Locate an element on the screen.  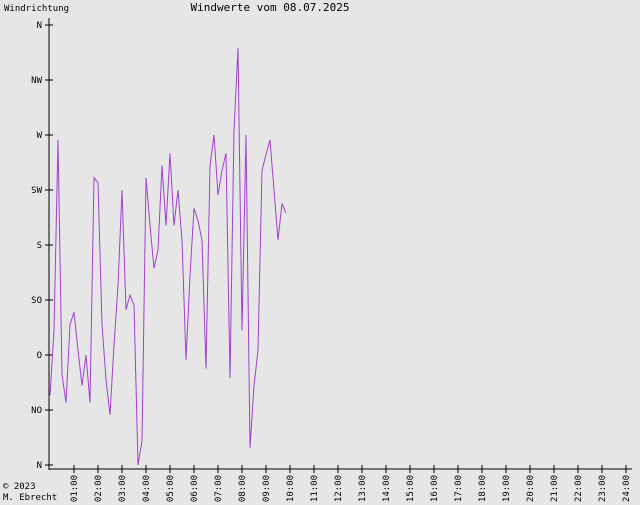
x-tick-label: 22:00 is located at coordinates (579, 488).